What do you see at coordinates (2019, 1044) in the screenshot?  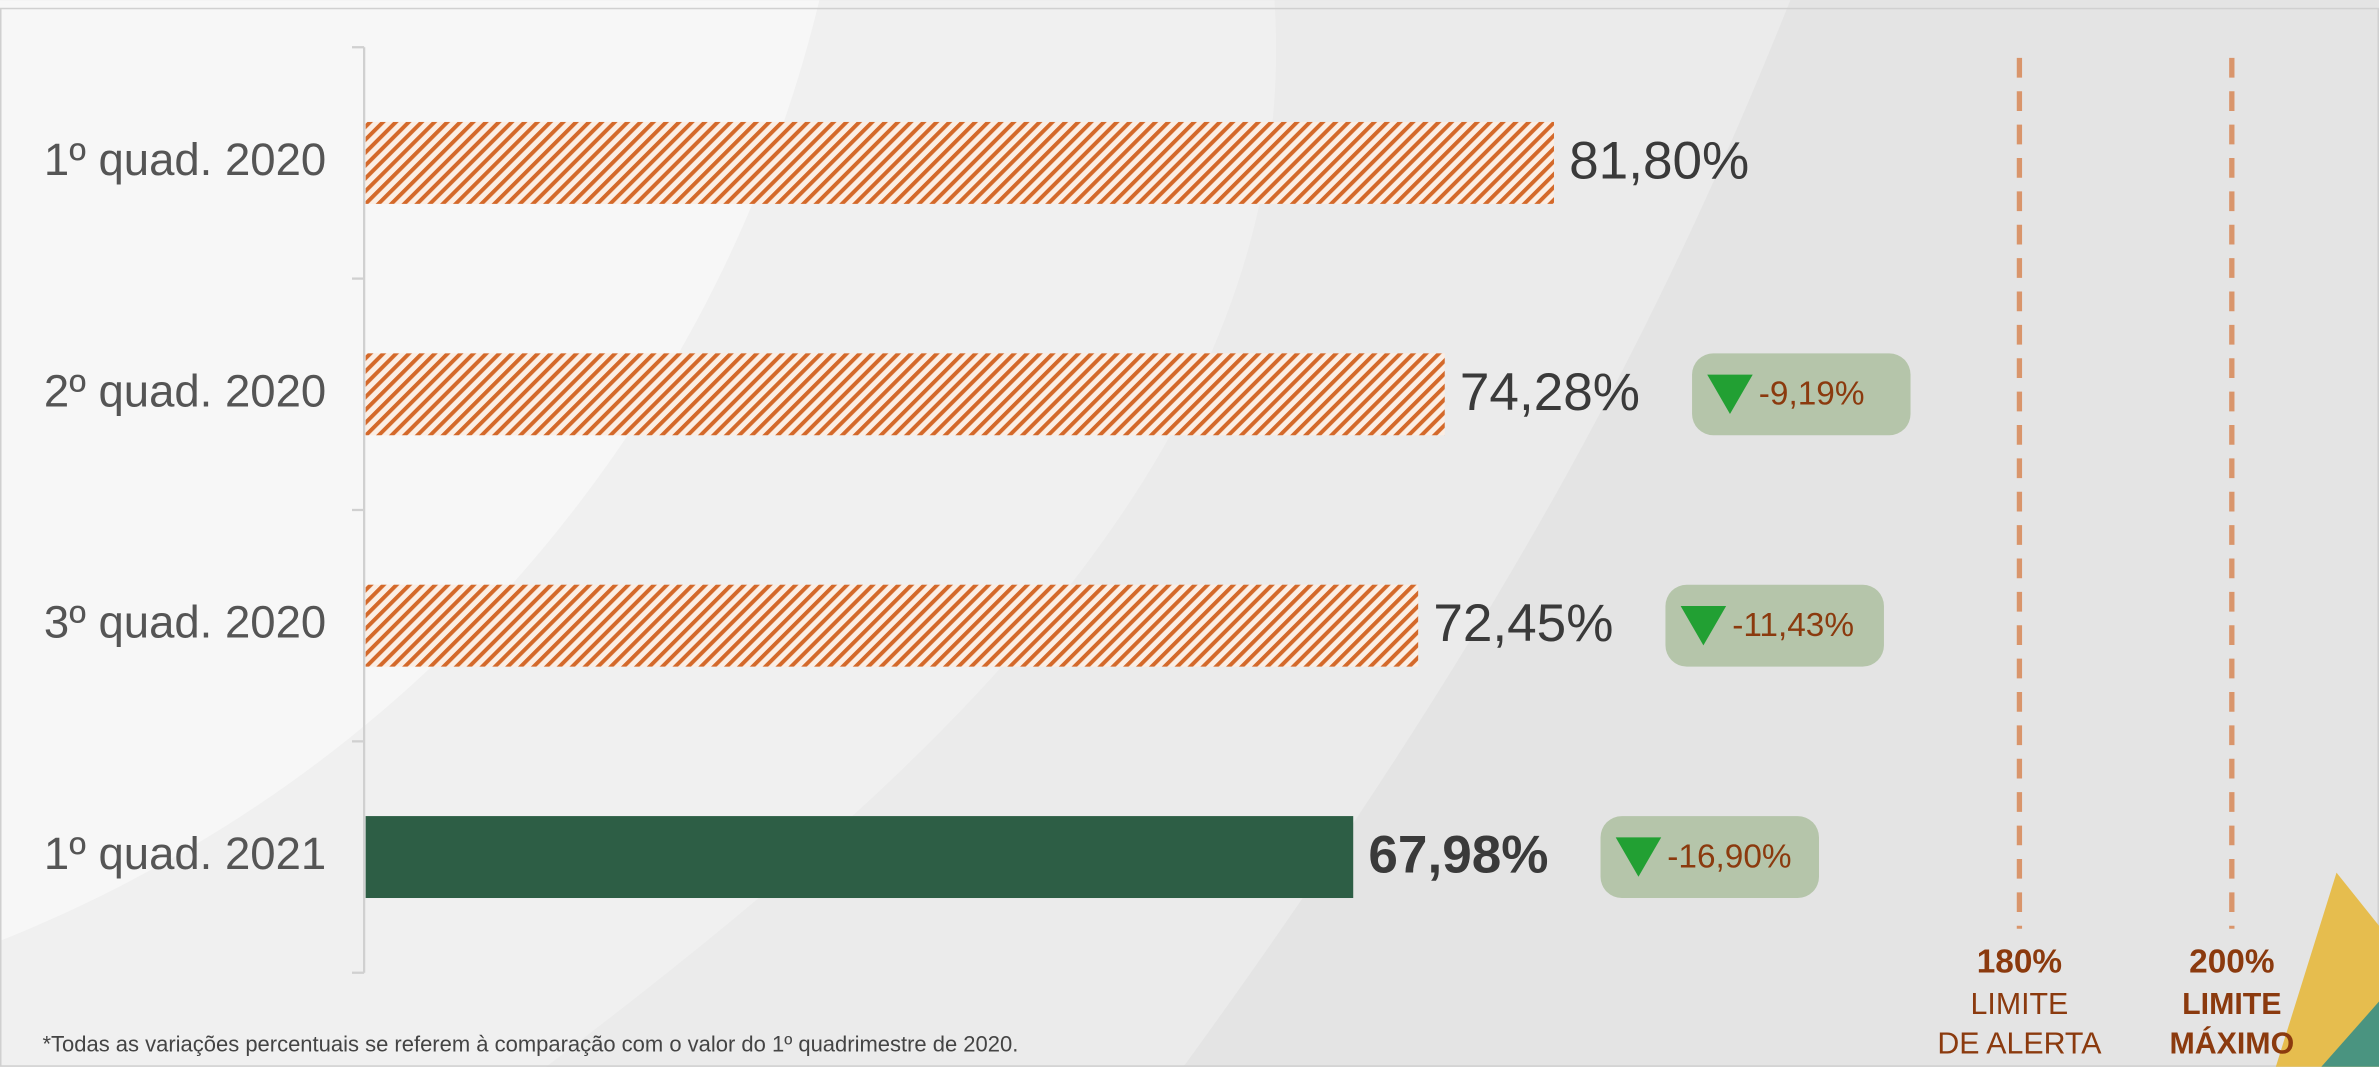 I see `reference-text: DE ALERTA` at bounding box center [2019, 1044].